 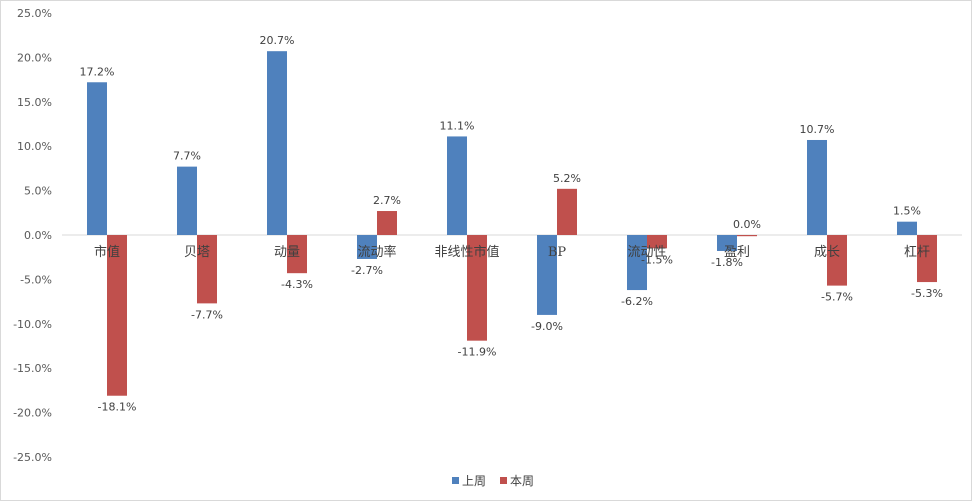 I want to click on category-label: 杠杆, so click(x=917, y=252).